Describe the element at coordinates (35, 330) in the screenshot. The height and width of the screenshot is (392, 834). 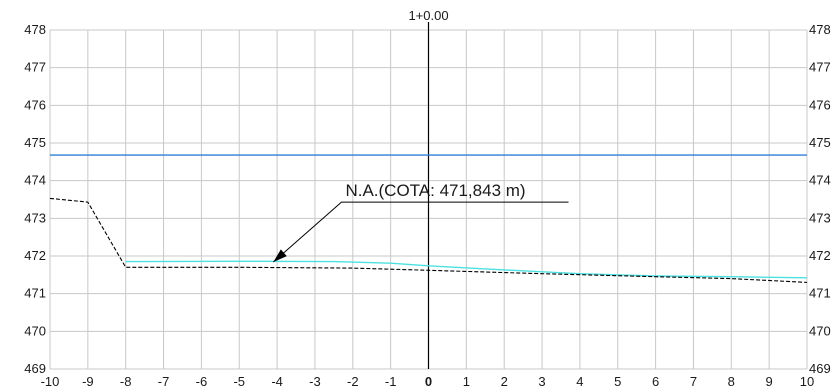
I see `y-tick-label-left-1: 470` at that location.